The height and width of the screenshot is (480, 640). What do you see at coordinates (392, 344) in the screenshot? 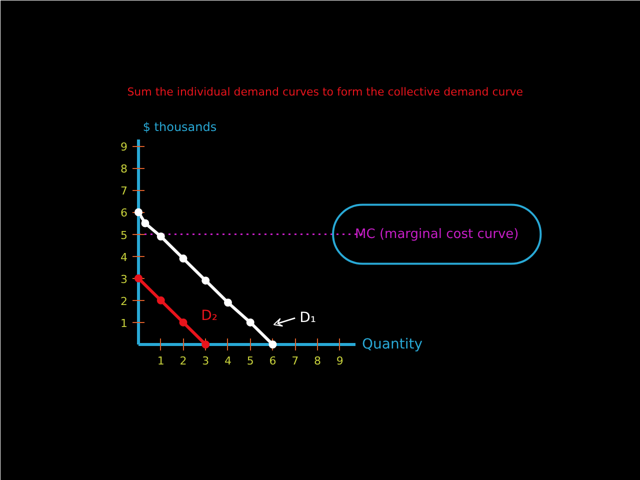
I see `x-axis-title: Quantity` at bounding box center [392, 344].